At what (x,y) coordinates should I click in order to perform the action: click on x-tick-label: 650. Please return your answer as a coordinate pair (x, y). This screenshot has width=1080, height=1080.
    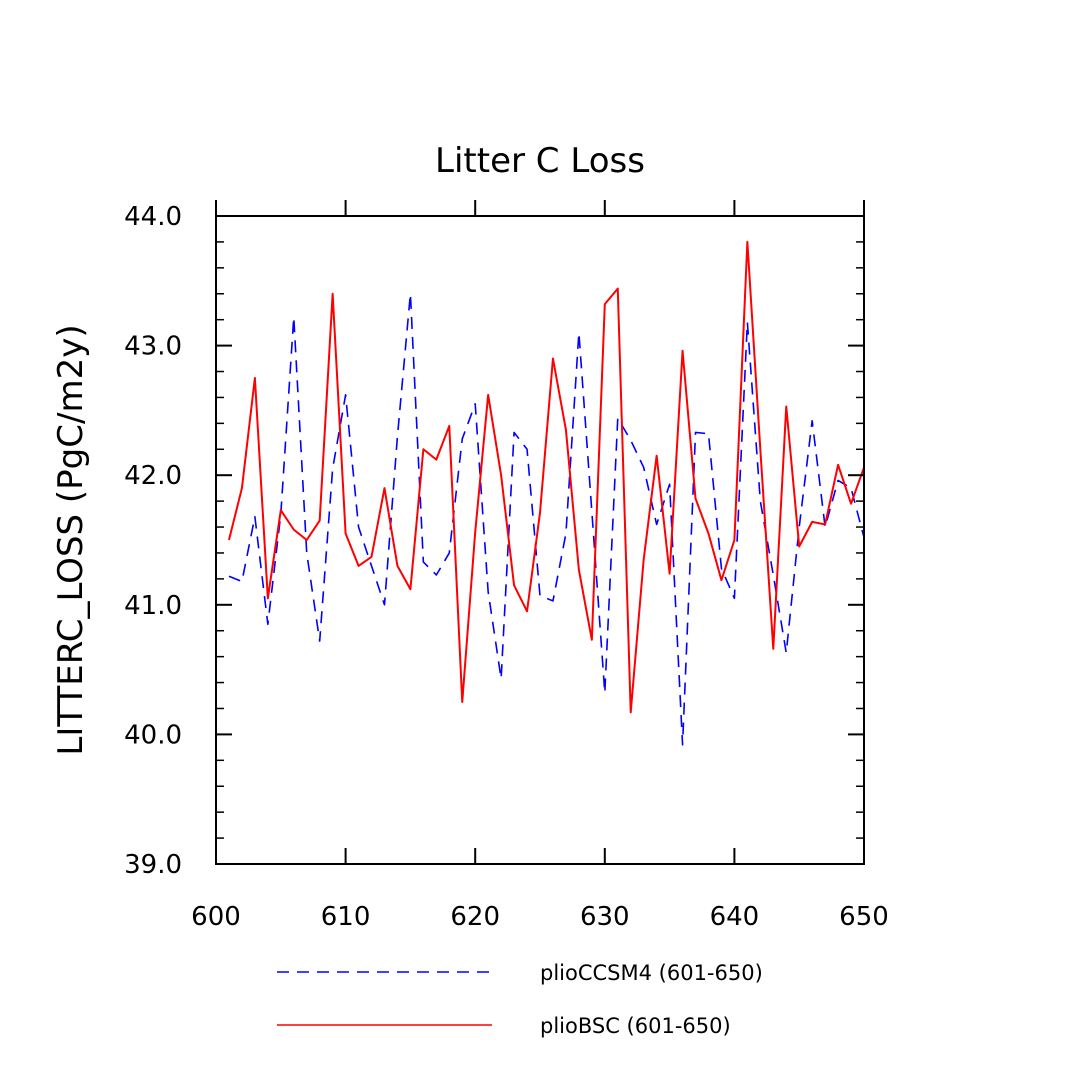
    Looking at the image, I should click on (864, 917).